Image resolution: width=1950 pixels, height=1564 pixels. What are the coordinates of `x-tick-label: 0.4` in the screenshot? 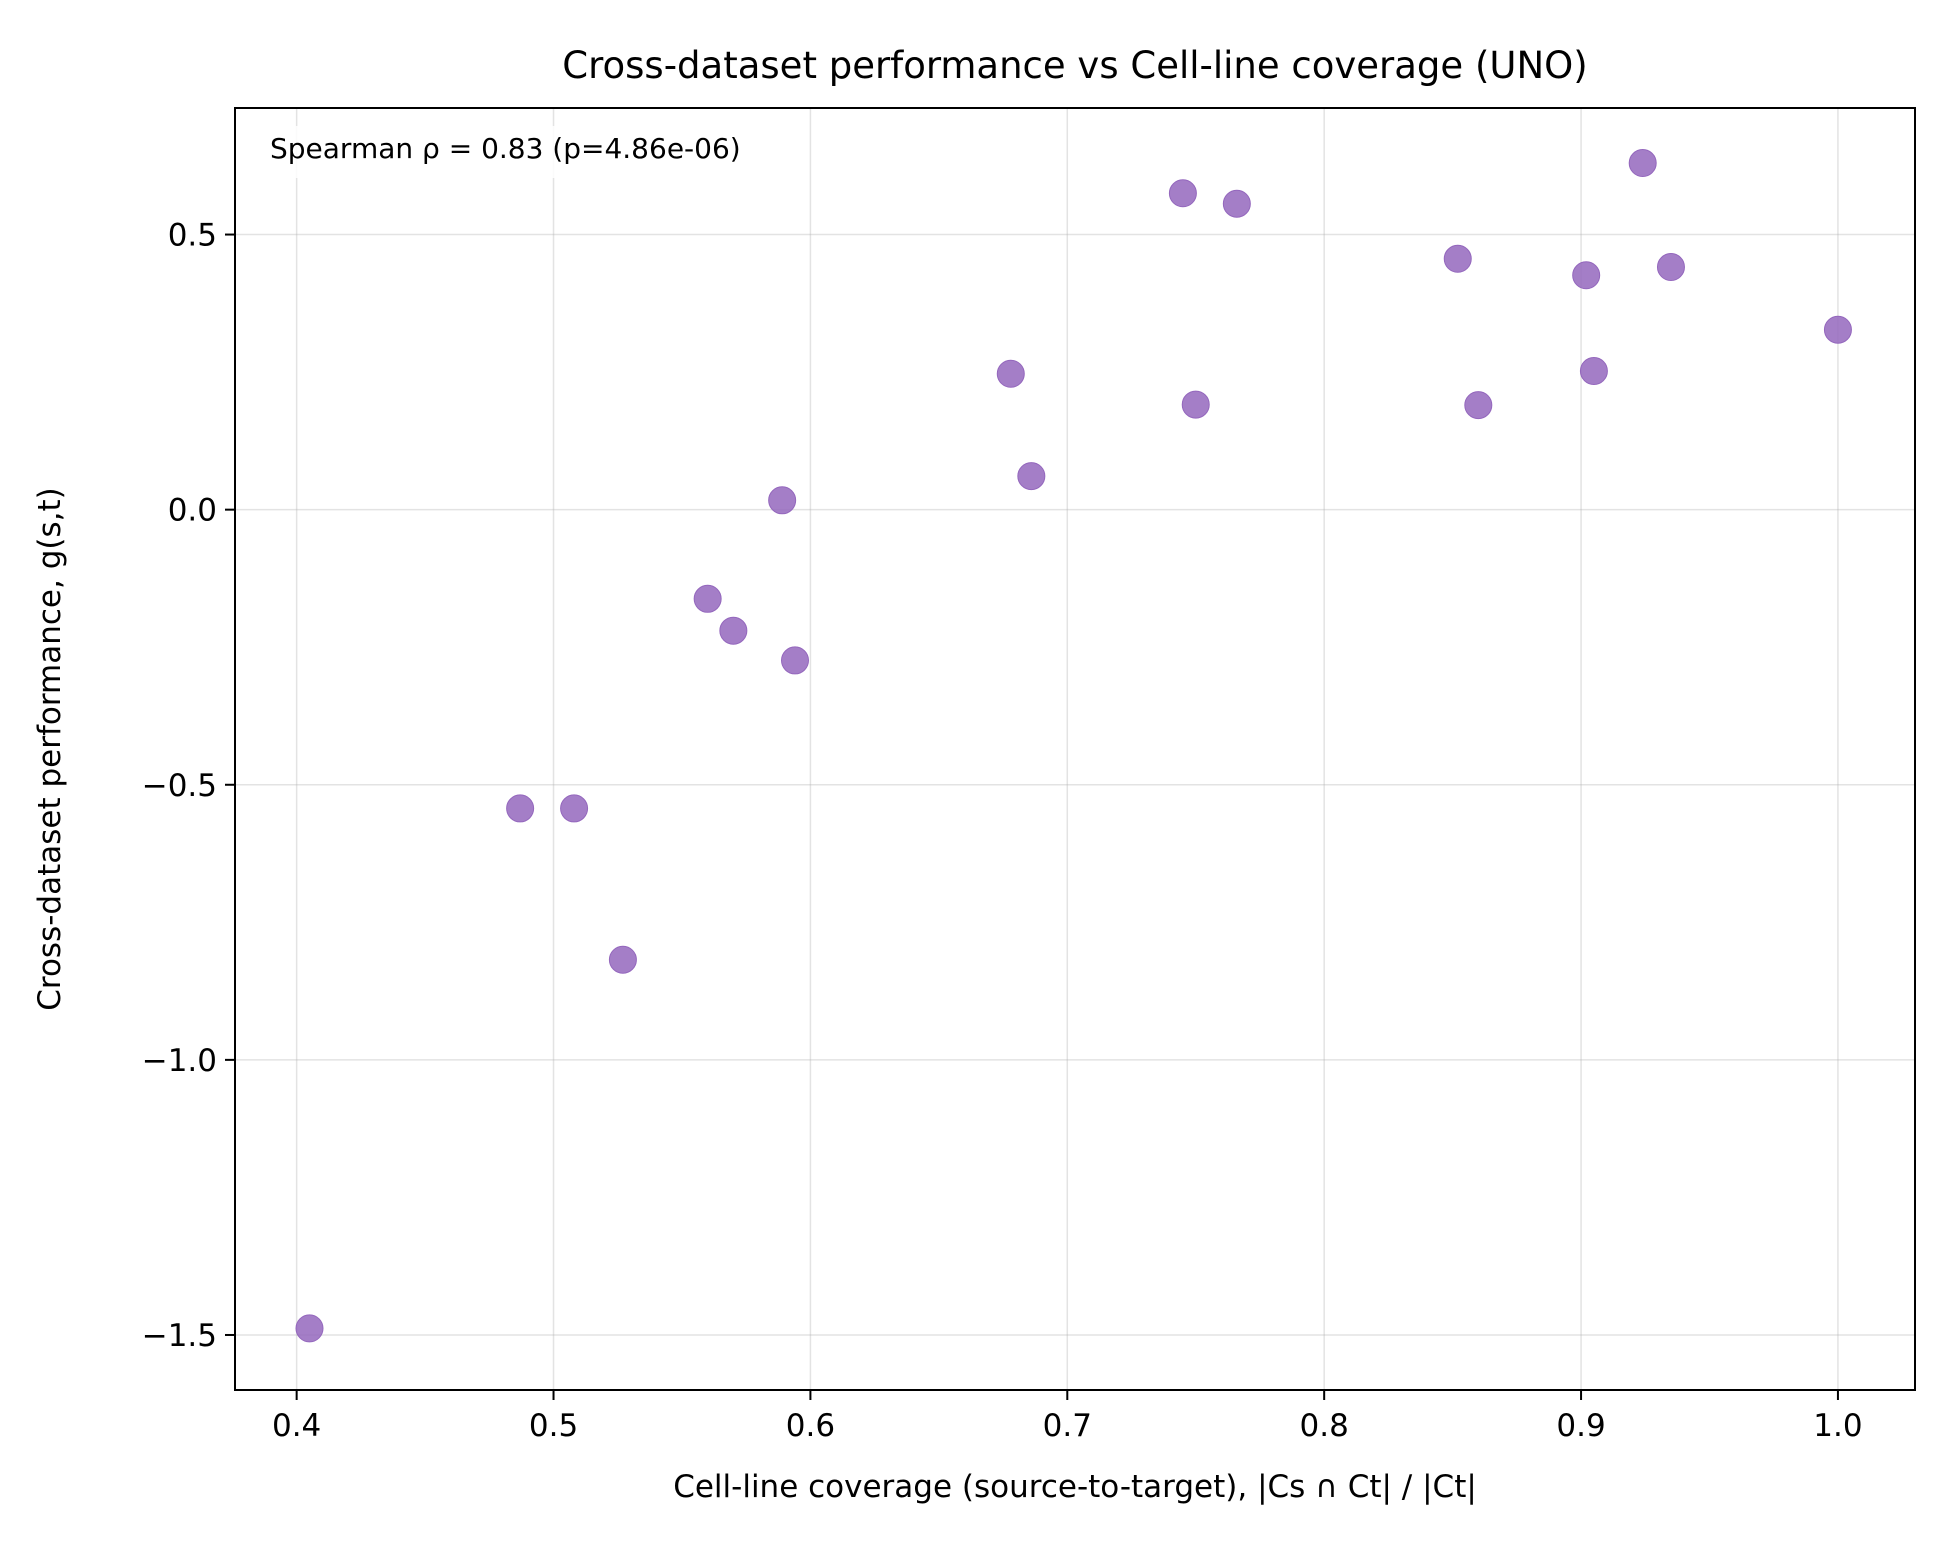 It's located at (296, 1426).